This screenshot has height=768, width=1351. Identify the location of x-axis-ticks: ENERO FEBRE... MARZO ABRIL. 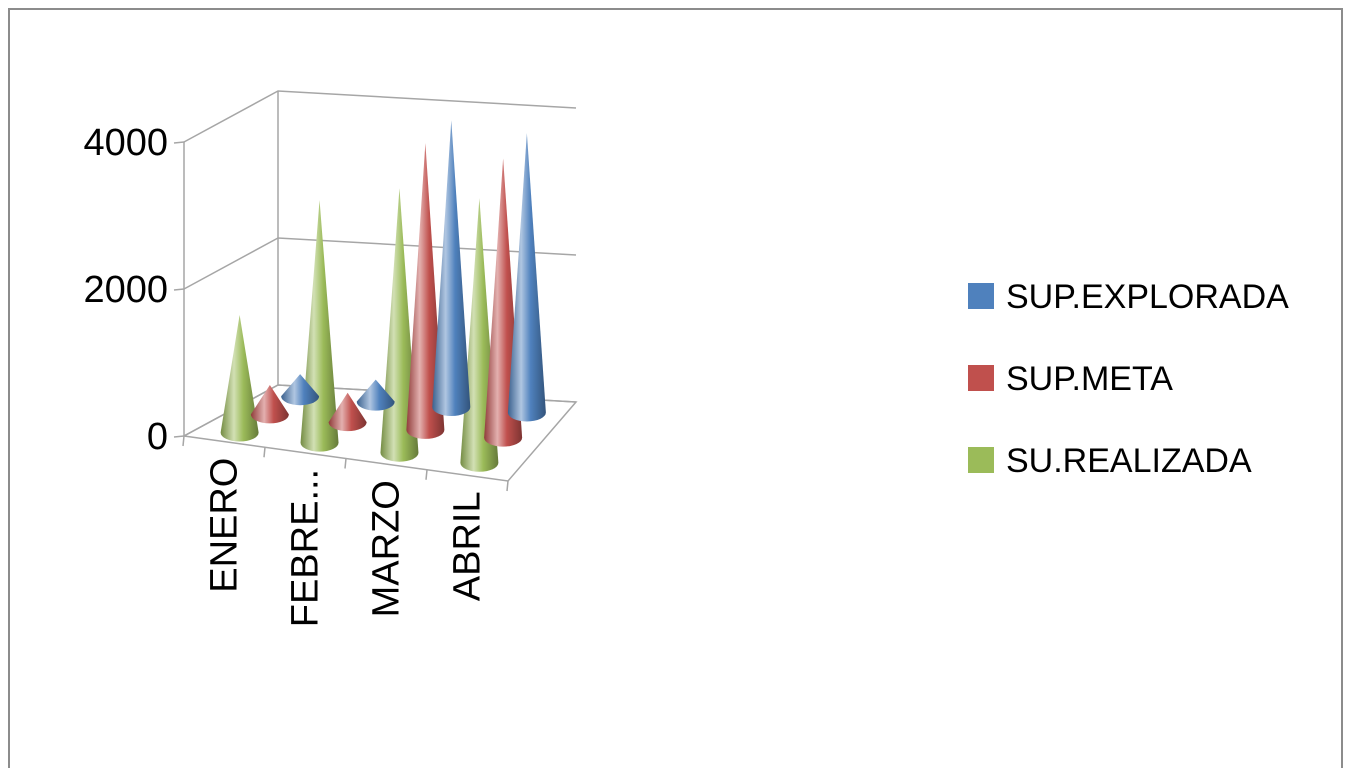
(345, 531).